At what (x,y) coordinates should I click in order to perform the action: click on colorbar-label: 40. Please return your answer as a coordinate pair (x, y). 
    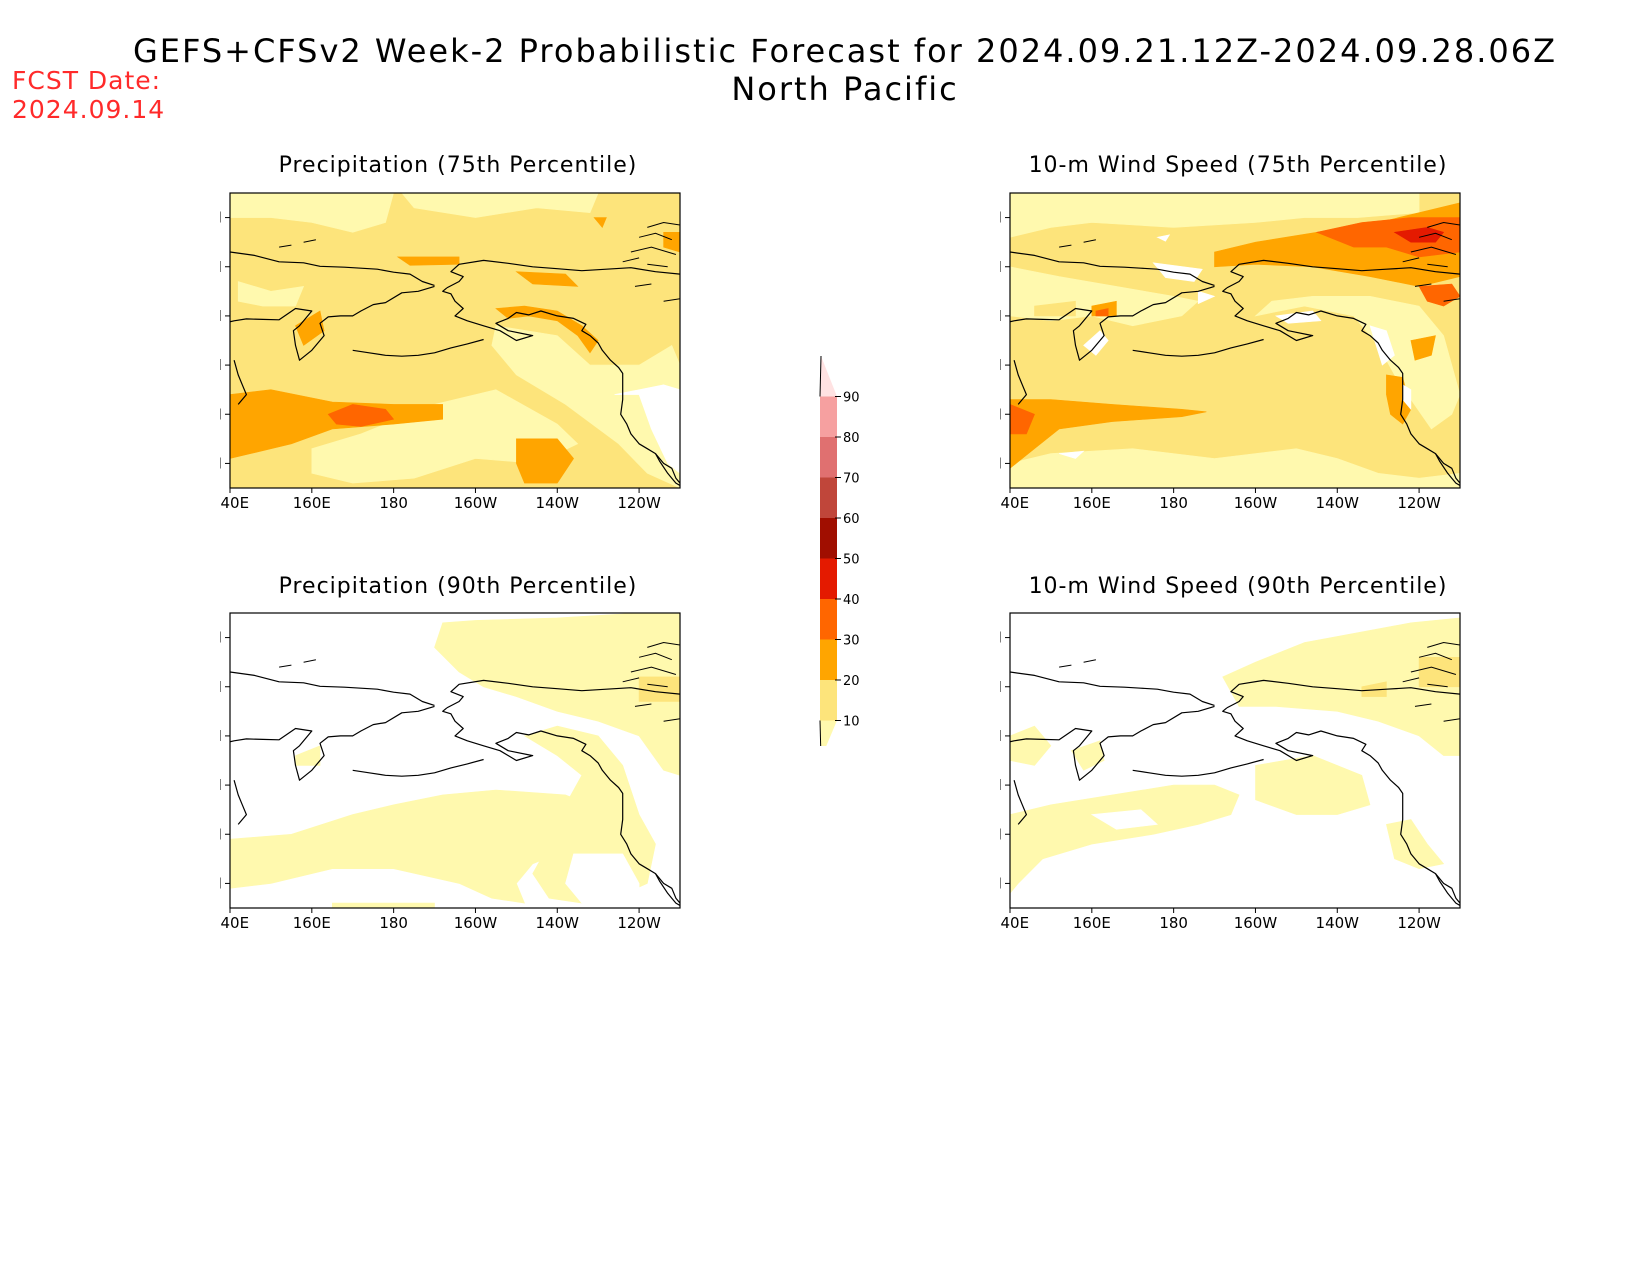
    Looking at the image, I should click on (851, 600).